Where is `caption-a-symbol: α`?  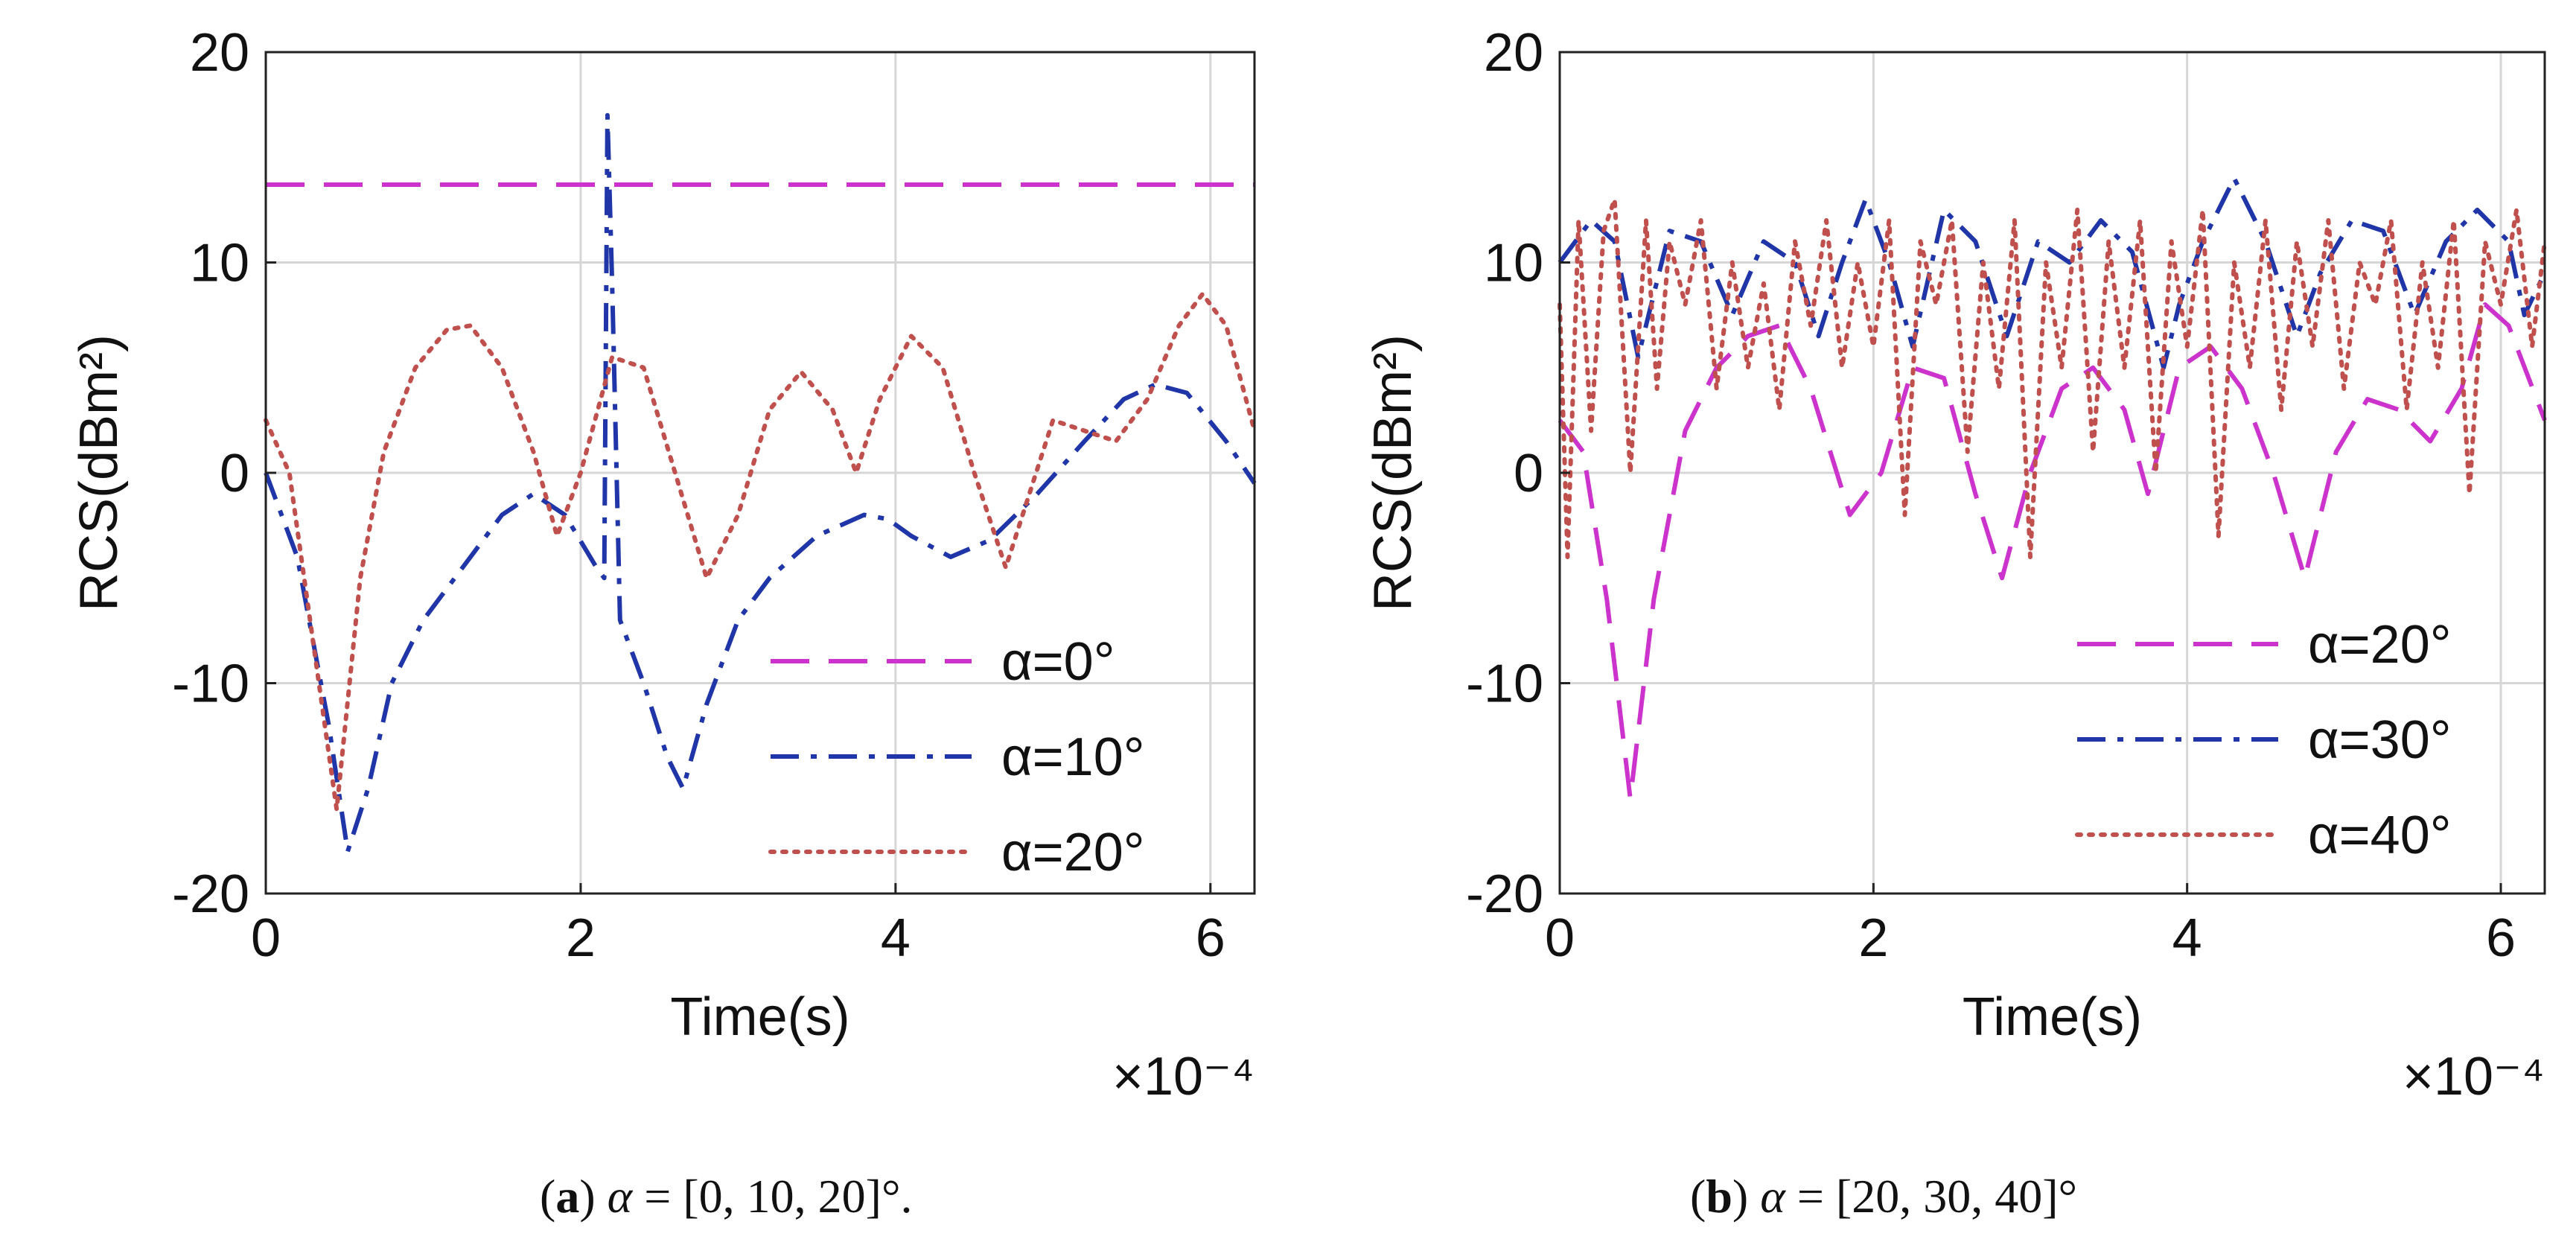
caption-a-symbol: α is located at coordinates (620, 1196).